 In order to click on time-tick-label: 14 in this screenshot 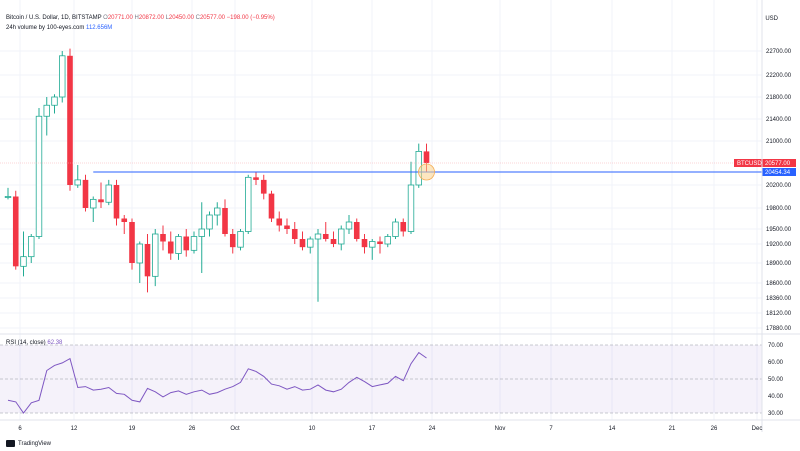, I will do `click(612, 429)`.